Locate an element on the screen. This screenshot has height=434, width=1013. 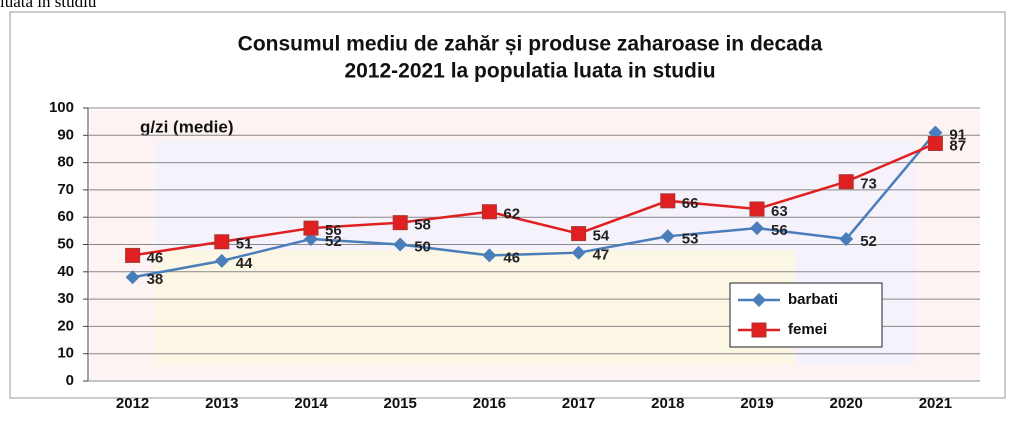
data-label: 91 is located at coordinates (957, 135).